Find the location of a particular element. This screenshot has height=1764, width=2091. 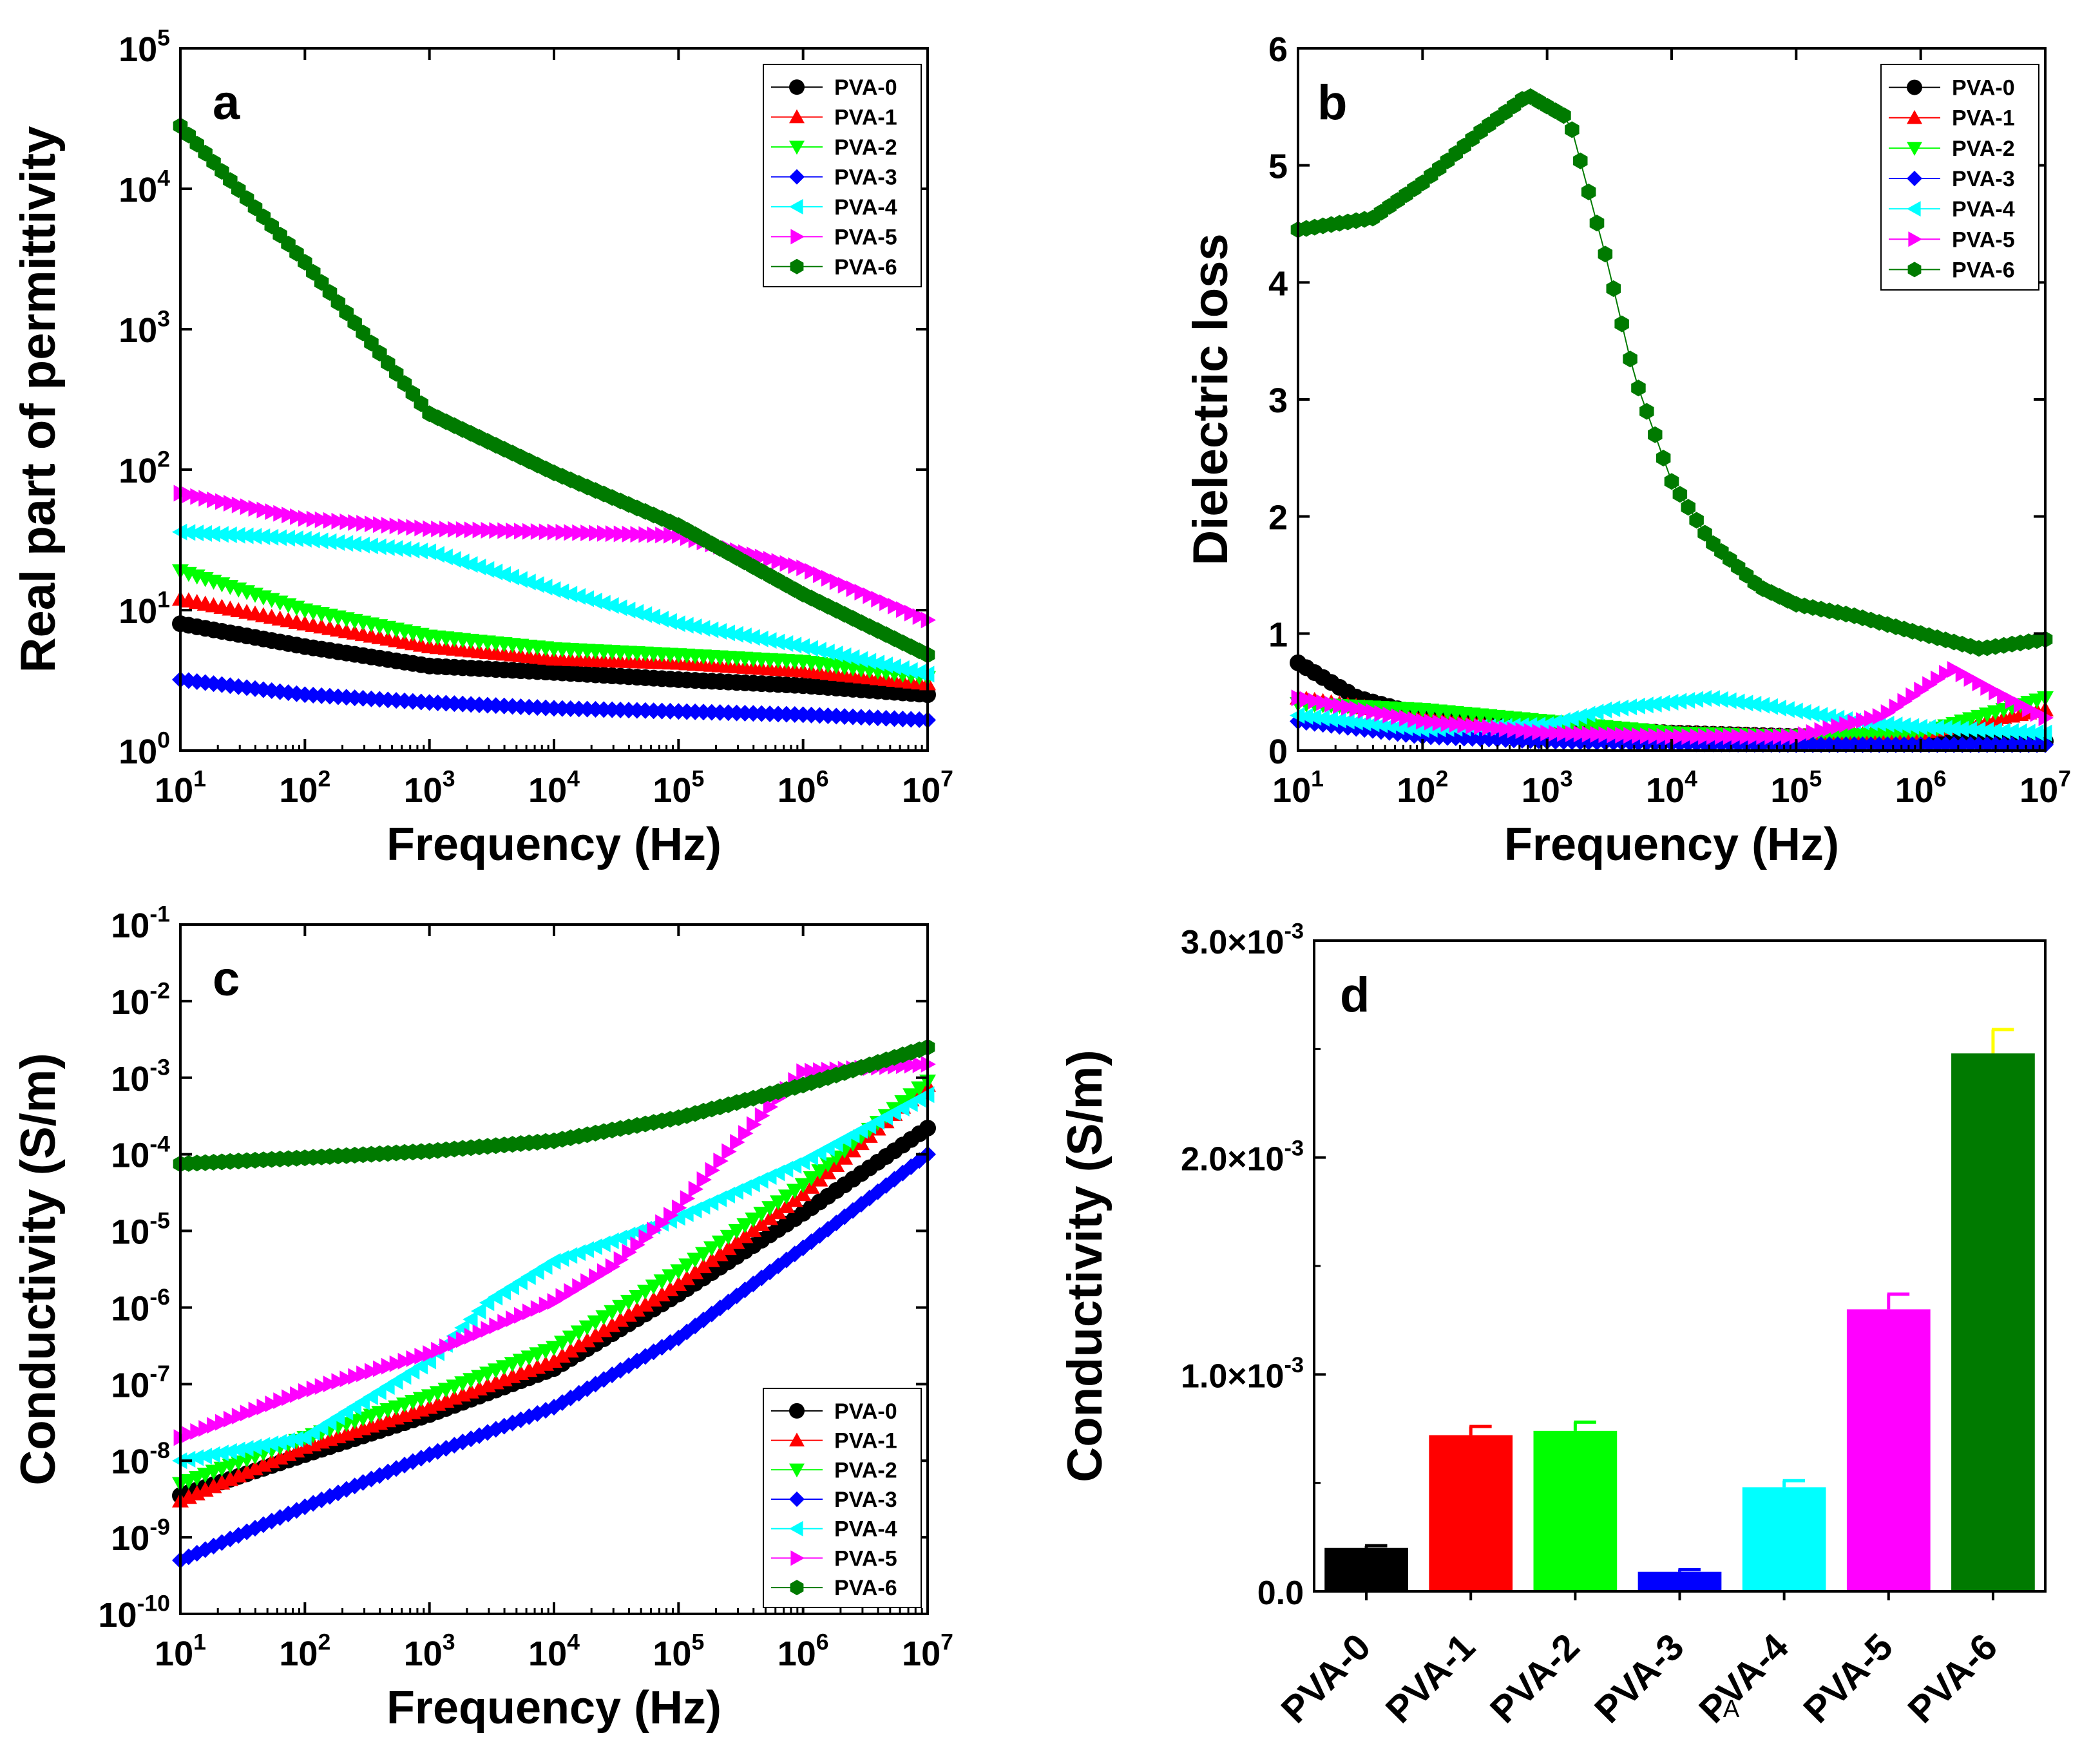

y-tick-label-base: 0.0 is located at coordinates (1280, 1593).